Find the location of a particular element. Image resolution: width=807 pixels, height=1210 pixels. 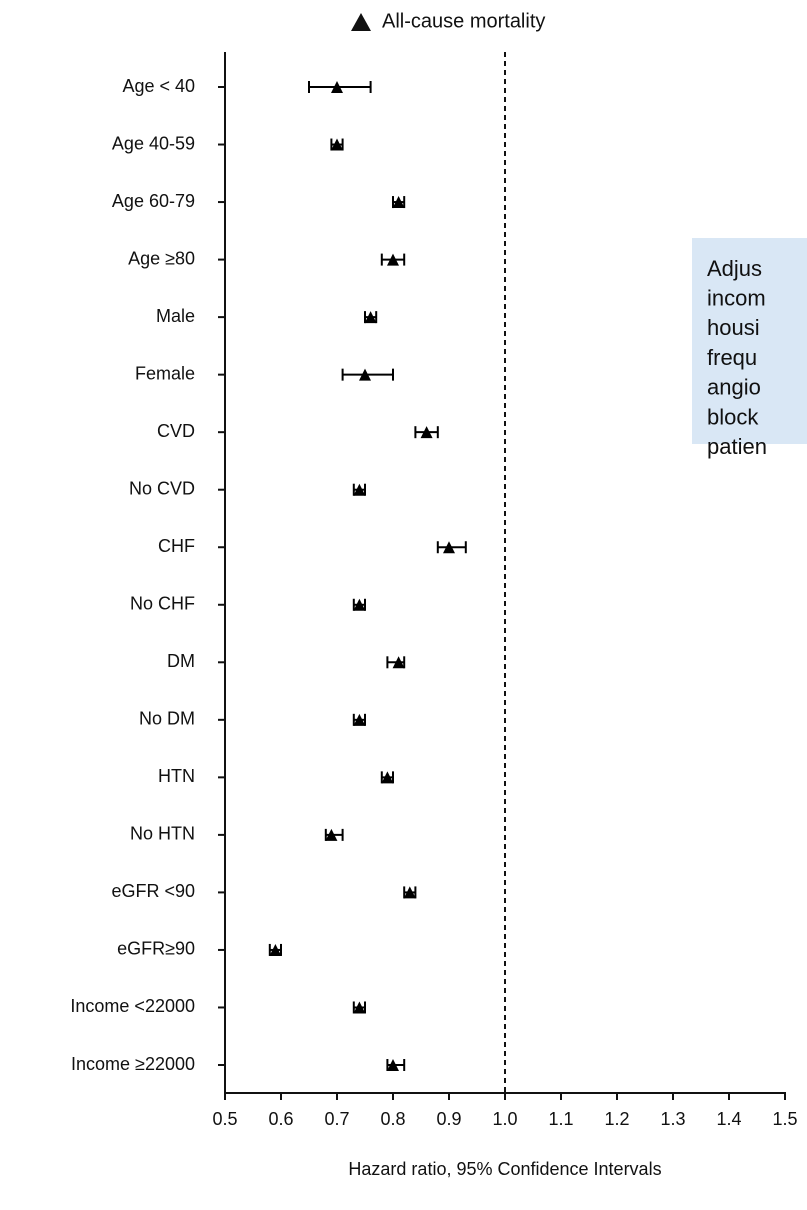

x-tick-label: 1.2 is located at coordinates (616, 1119).